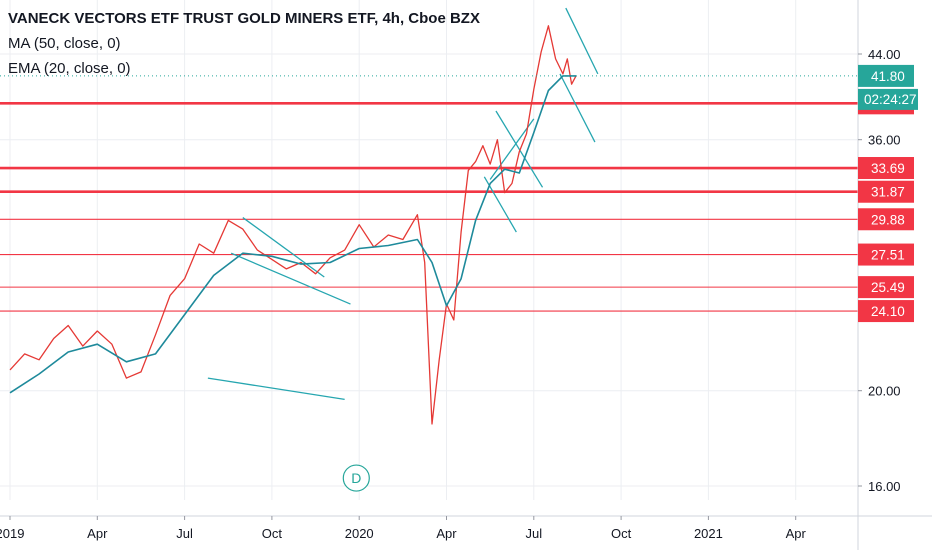 This screenshot has width=932, height=550. Describe the element at coordinates (69, 68) in the screenshot. I see `ema-legend: EMA (20, close, 0)` at that location.